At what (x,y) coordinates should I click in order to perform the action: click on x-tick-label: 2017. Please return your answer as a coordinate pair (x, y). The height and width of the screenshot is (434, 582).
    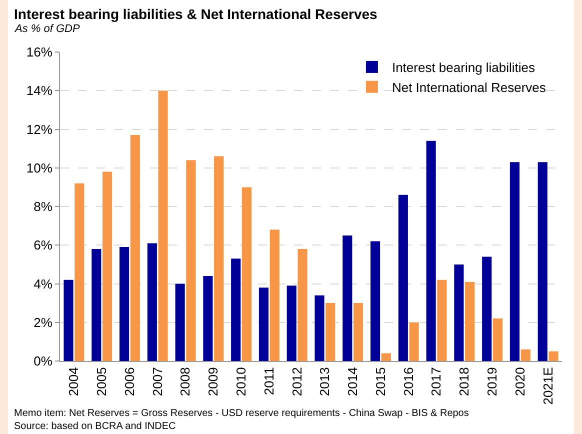
    Looking at the image, I should click on (436, 381).